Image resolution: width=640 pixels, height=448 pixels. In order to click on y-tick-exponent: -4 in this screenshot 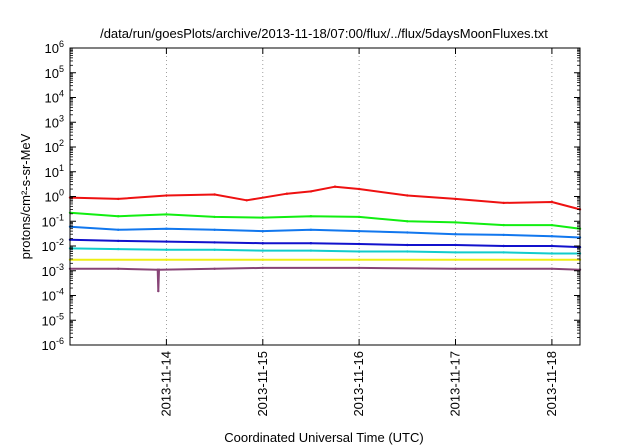, I will do `click(60, 292)`.